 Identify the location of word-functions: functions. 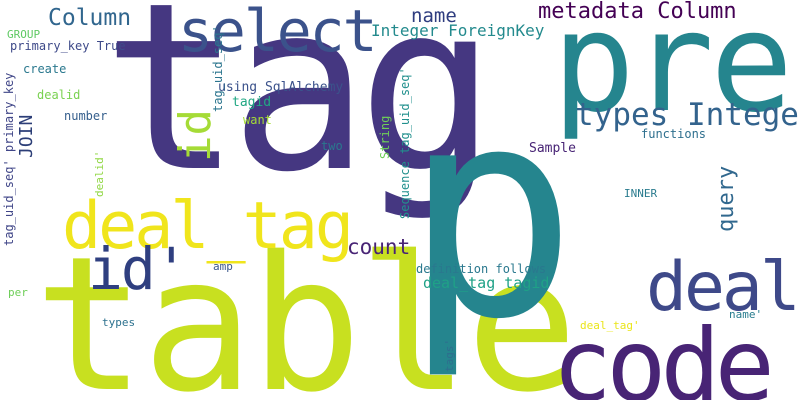
(674, 134).